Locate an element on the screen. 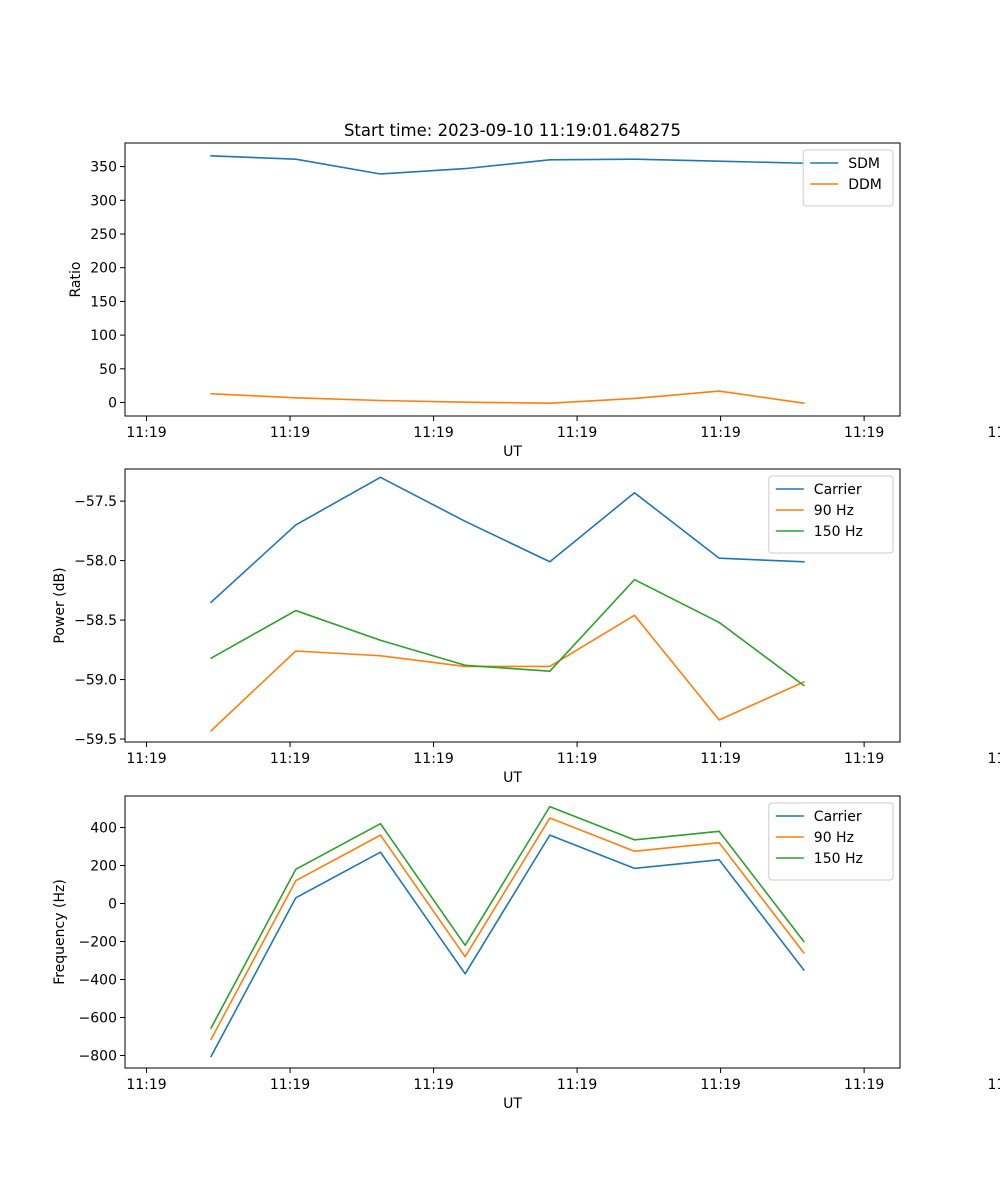 This screenshot has width=1000, height=1200. y-axis-label: Power (dB) is located at coordinates (60, 605).